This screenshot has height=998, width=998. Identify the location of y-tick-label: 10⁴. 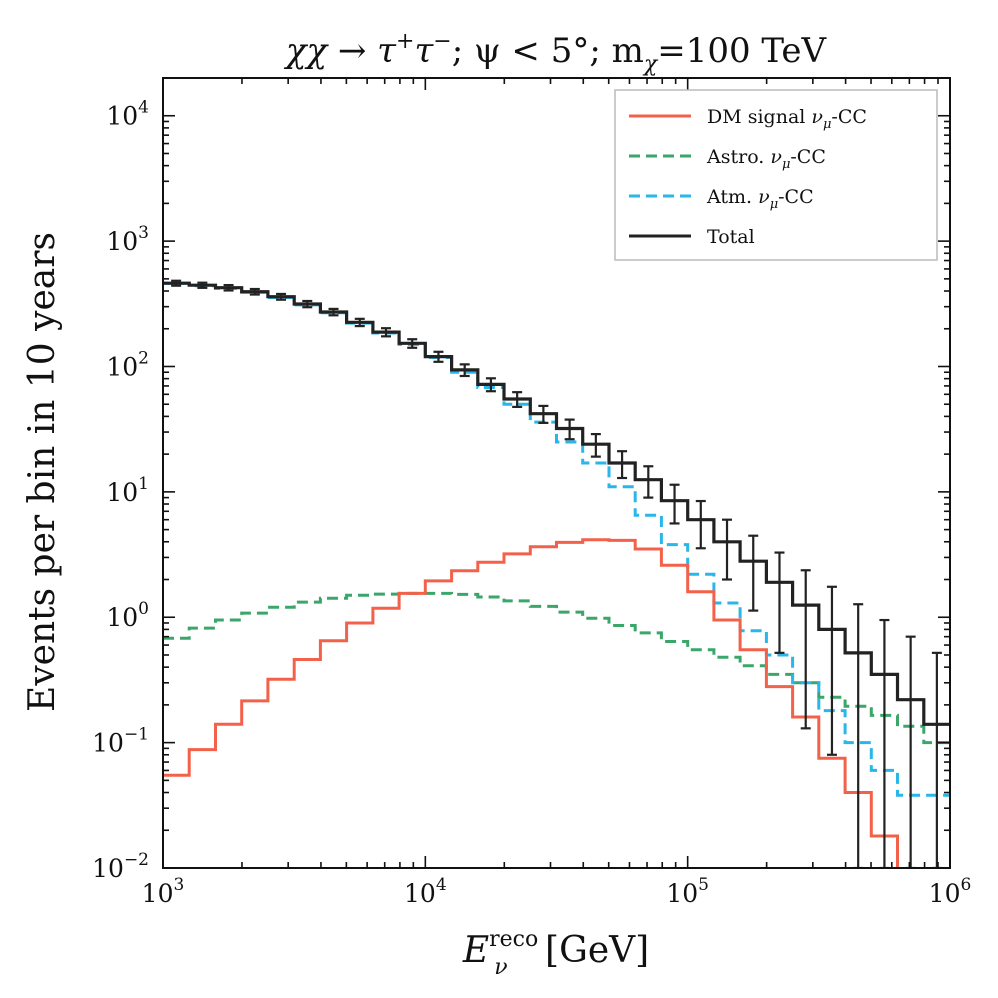
(127, 114).